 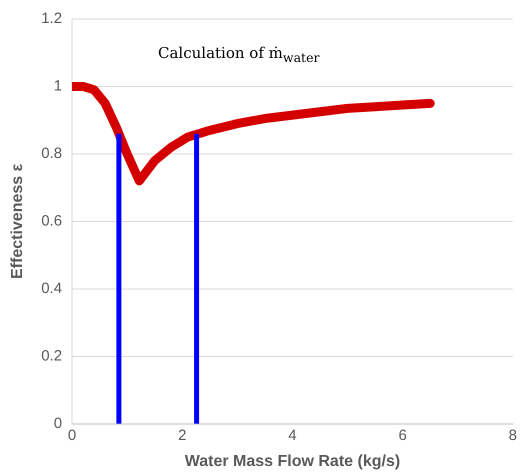 What do you see at coordinates (182, 435) in the screenshot?
I see `x-tick-label: 2` at bounding box center [182, 435].